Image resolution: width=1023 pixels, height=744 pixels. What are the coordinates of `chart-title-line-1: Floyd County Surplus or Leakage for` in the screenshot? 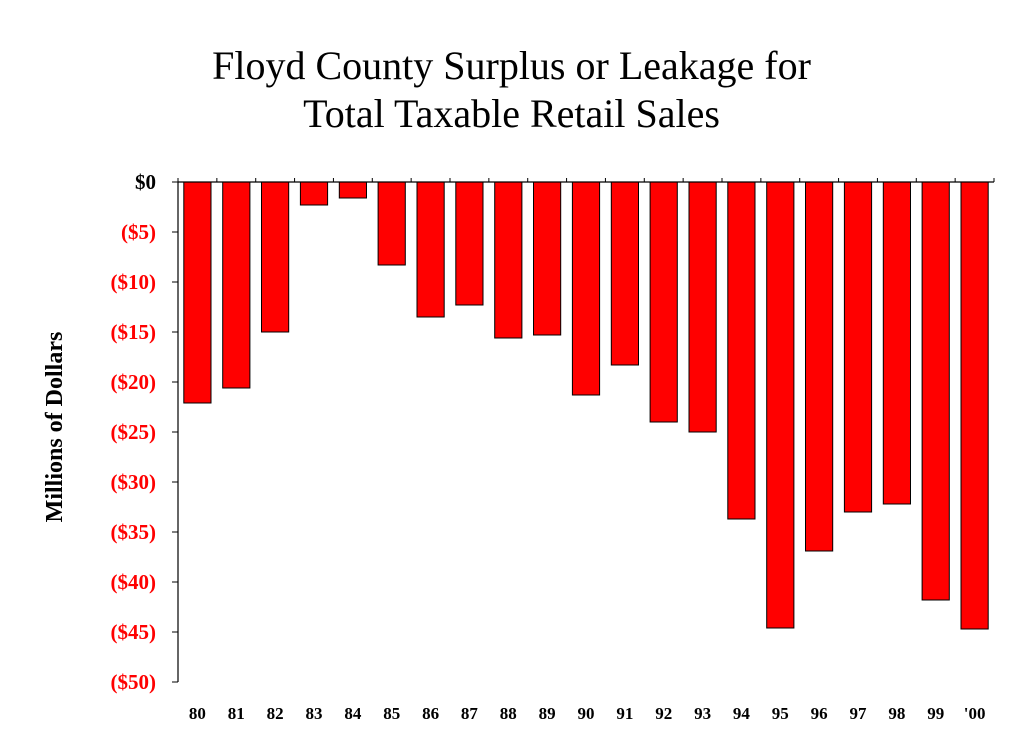 It's located at (511, 65).